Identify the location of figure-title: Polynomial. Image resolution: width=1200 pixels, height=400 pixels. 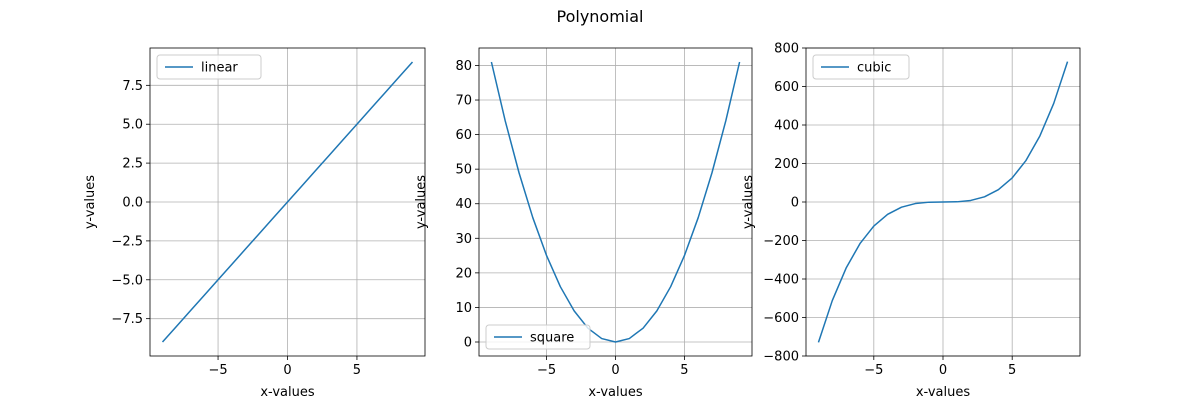
(600, 16).